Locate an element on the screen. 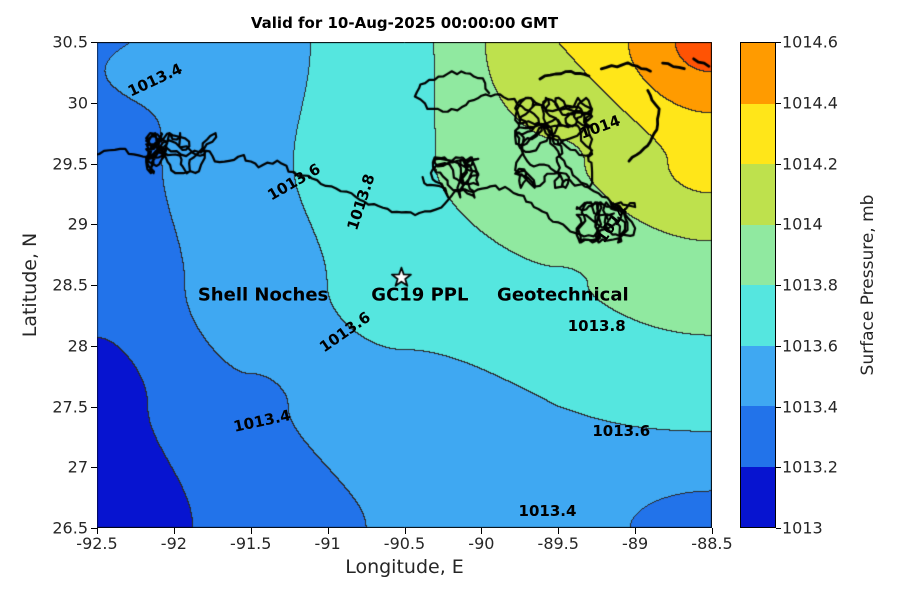 Image resolution: width=900 pixels, height=600 pixels. y-tick-label: 30.5 is located at coordinates (70, 42).